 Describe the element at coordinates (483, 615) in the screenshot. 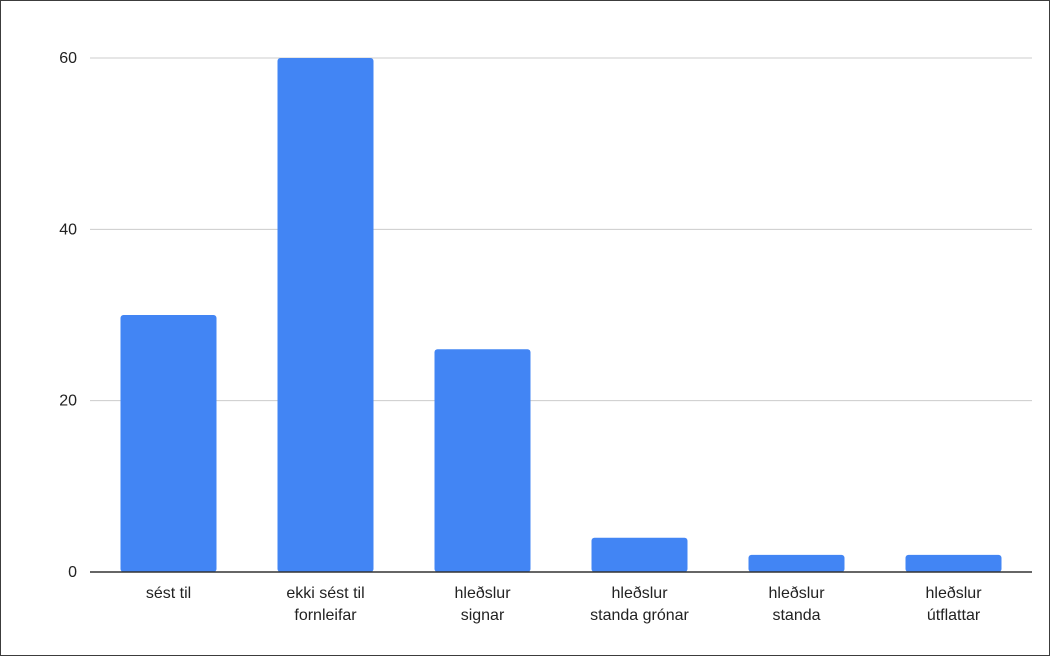

I see `x-tick-label-line: signar` at that location.